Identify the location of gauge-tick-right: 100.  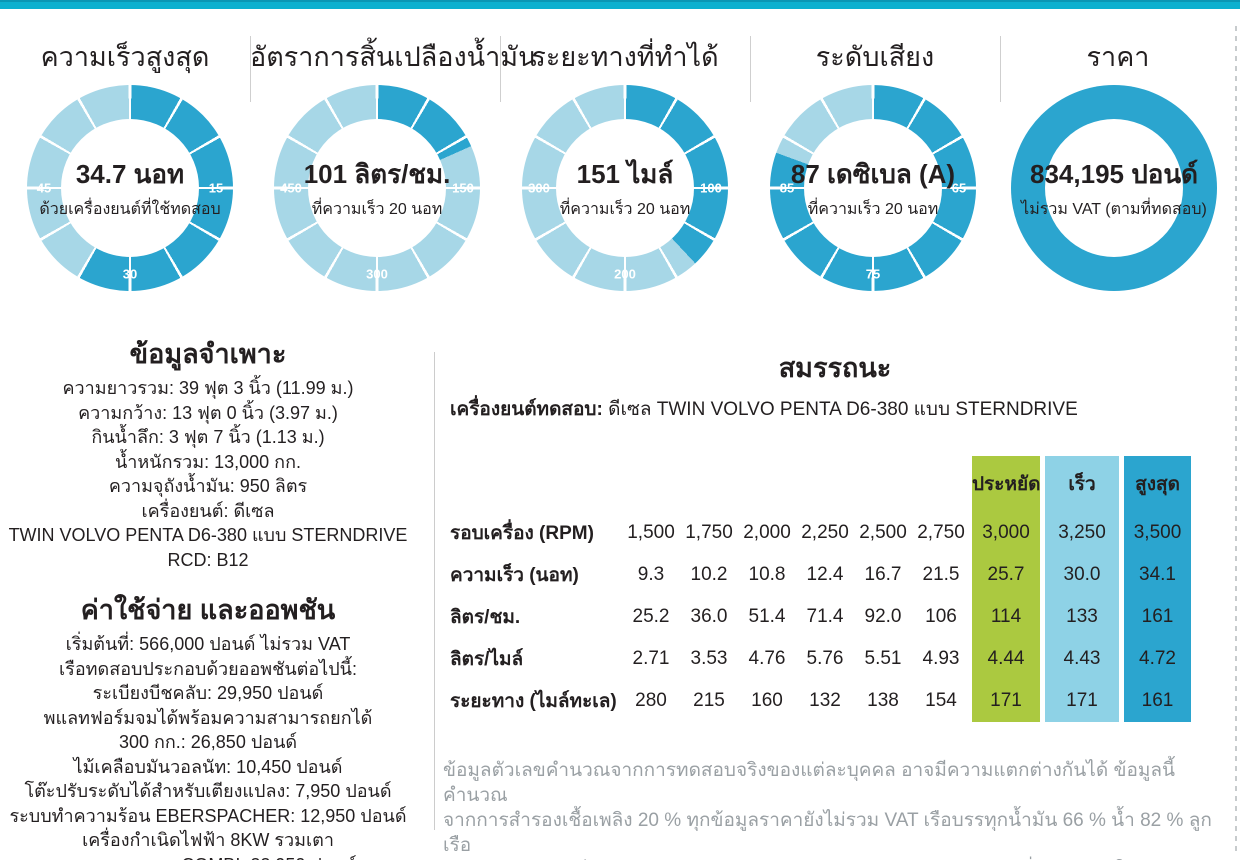
(711, 188).